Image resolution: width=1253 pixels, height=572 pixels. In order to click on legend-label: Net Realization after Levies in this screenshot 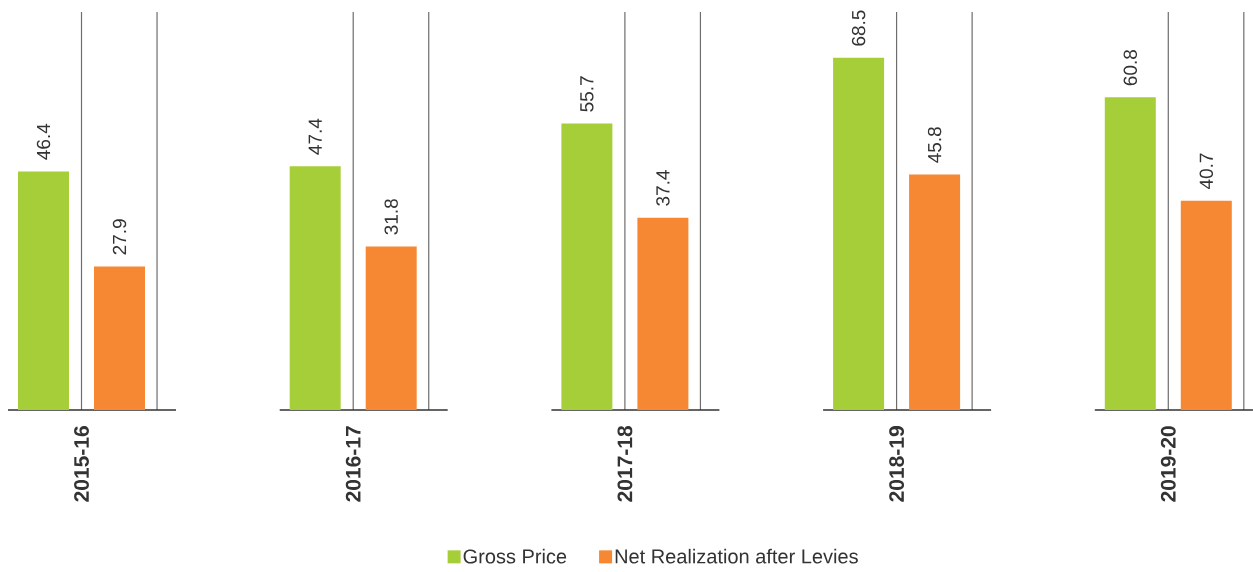, I will do `click(736, 556)`.